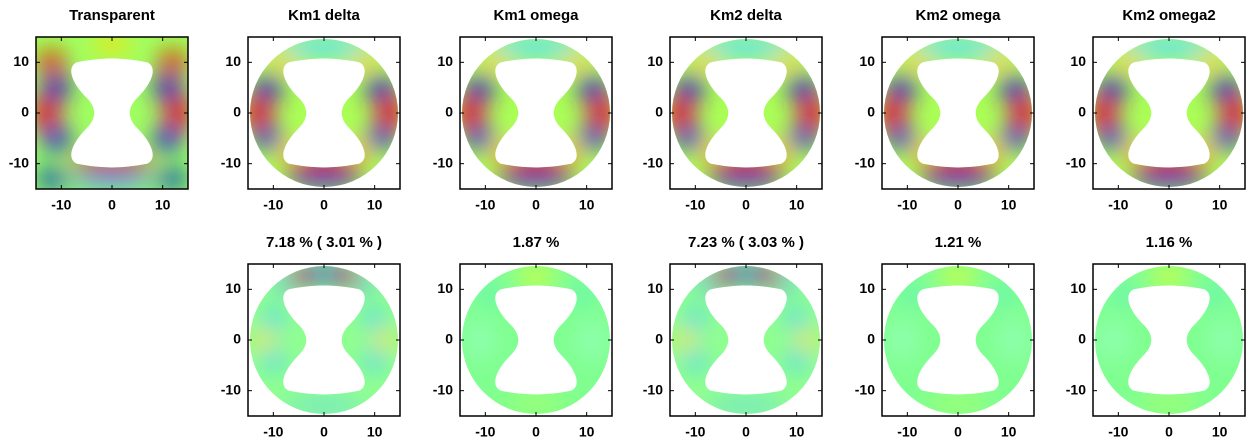  What do you see at coordinates (945, 337) in the screenshot?
I see `subplot: 1.21 % -10 0 10 -10 0 10` at bounding box center [945, 337].